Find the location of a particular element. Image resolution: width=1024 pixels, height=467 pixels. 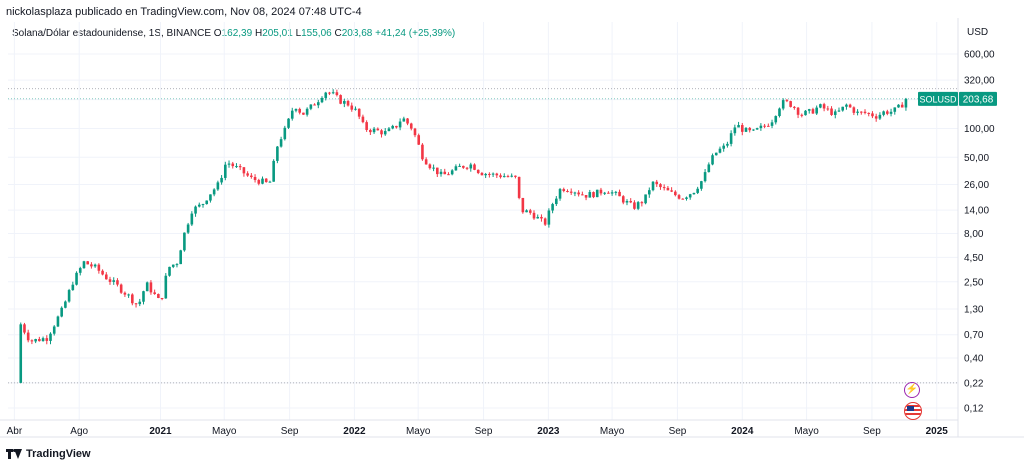

x-tick-label: Ago is located at coordinates (79, 431).